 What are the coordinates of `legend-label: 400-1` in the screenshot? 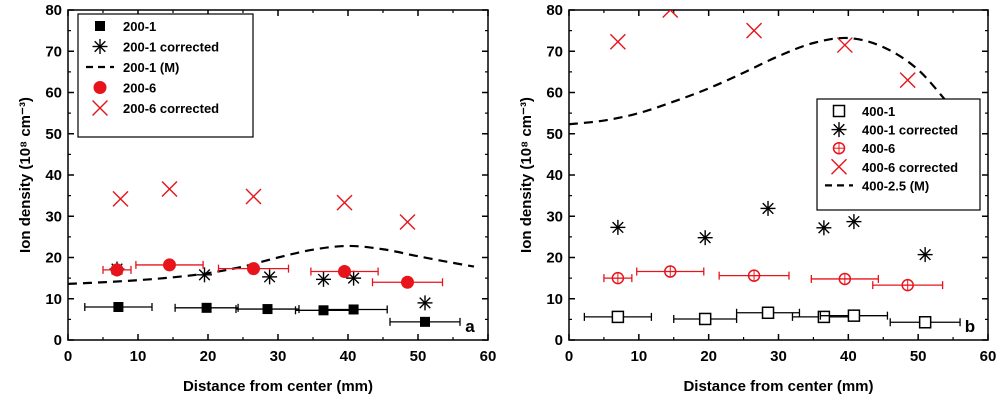 It's located at (878, 111).